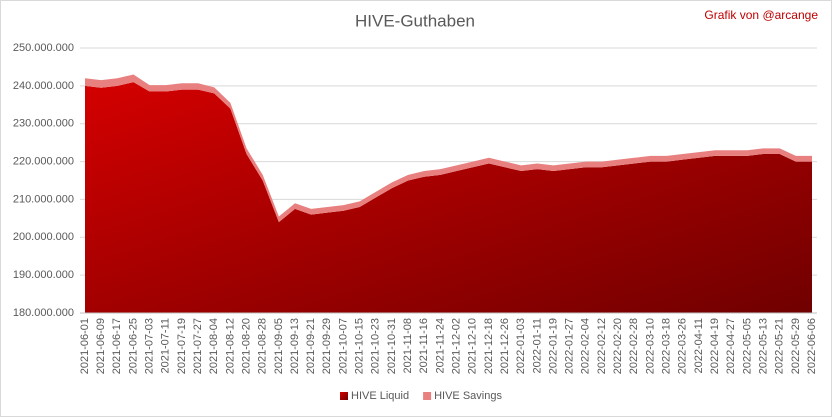 This screenshot has height=417, width=832. What do you see at coordinates (43, 199) in the screenshot?
I see `y-tick-label: 210.000.000` at bounding box center [43, 199].